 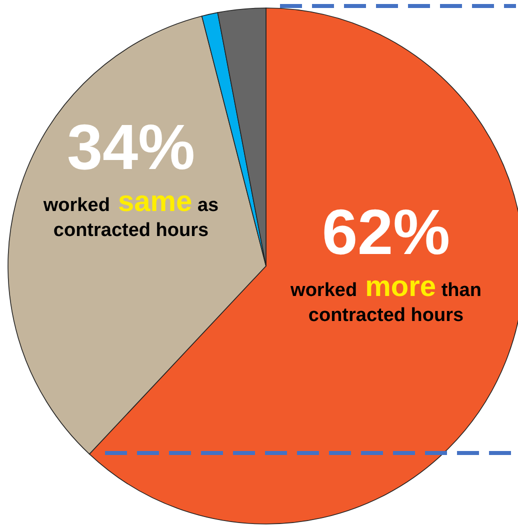 I want to click on slice-label: worked same as contracted hours, so click(x=130, y=213).